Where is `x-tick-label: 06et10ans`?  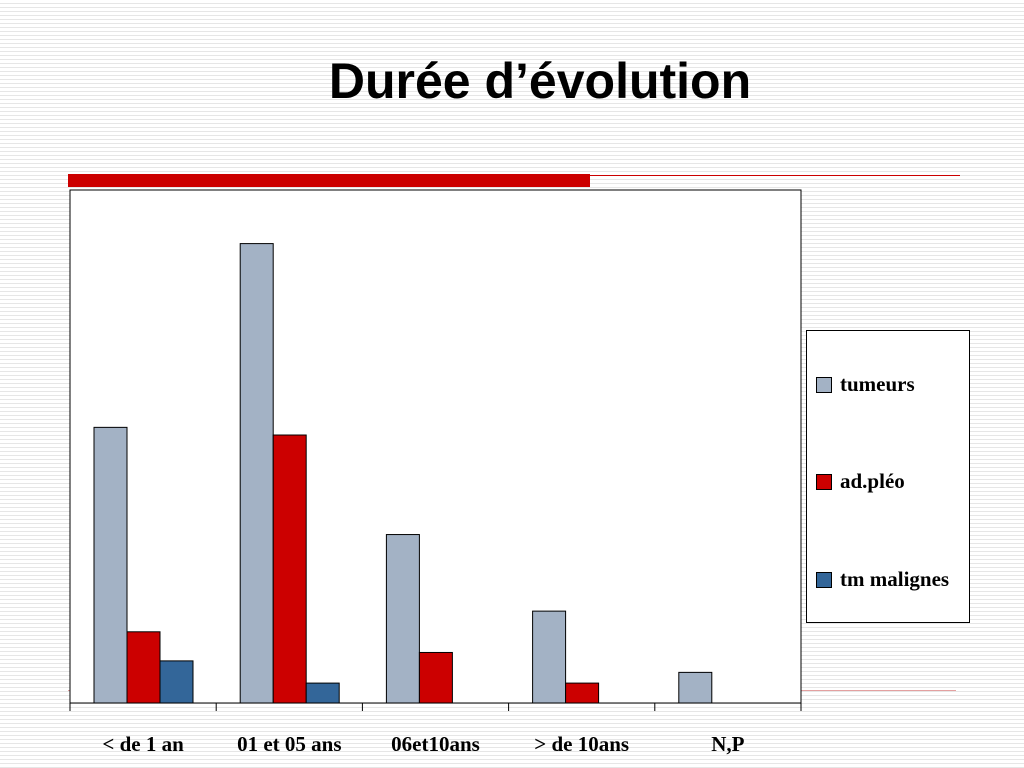
x-tick-label: 06et10ans is located at coordinates (435, 744).